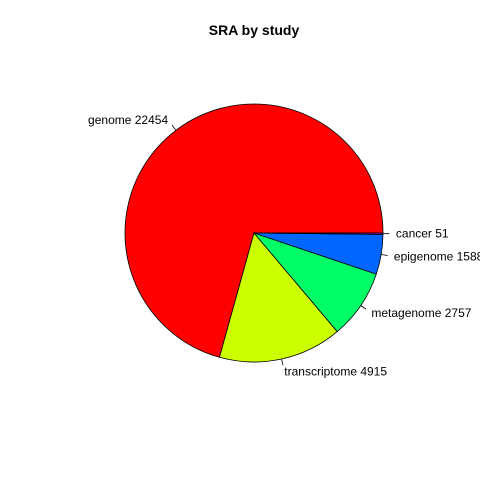 This screenshot has width=480, height=480. What do you see at coordinates (335, 372) in the screenshot?
I see `slice-label-transcriptome: transcriptome 4915` at bounding box center [335, 372].